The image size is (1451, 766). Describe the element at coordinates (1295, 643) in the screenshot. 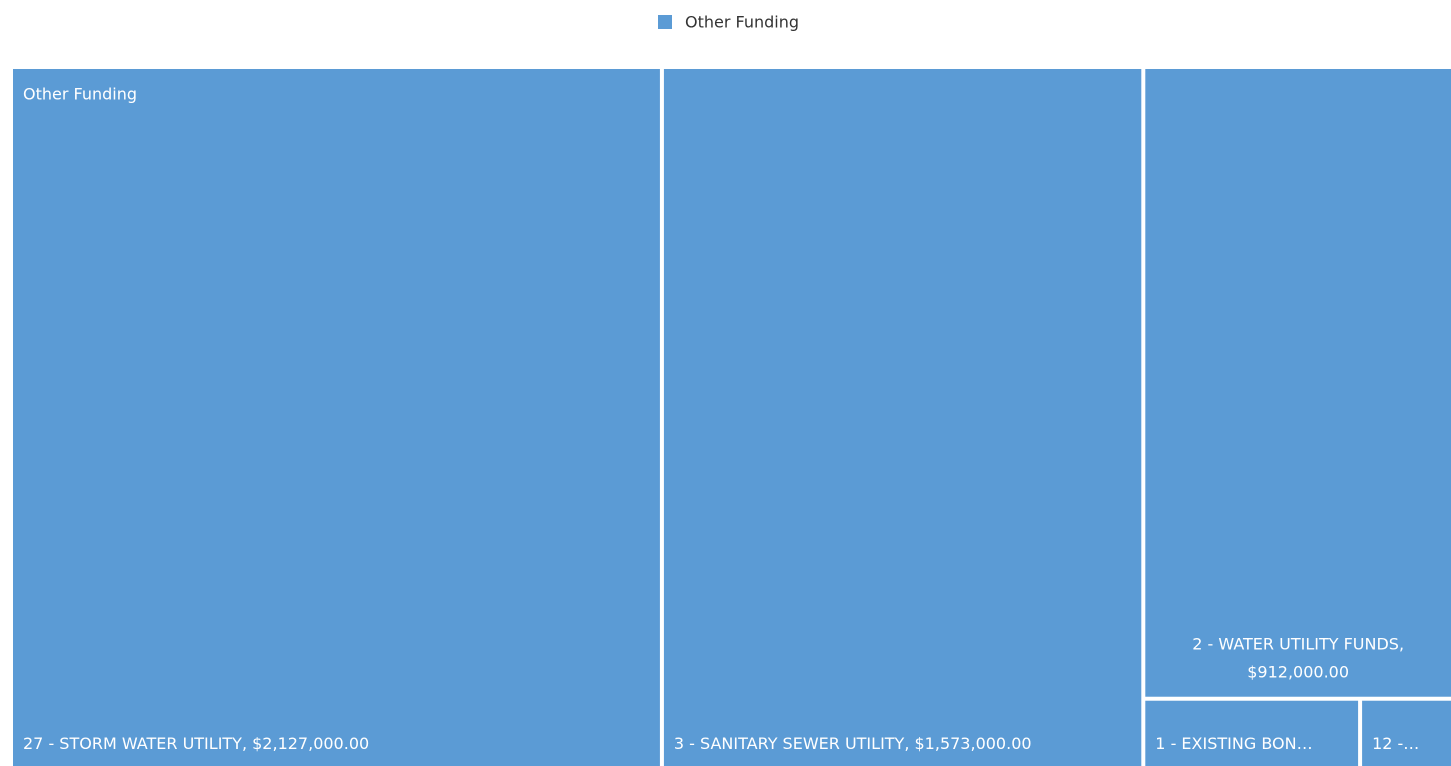

I see `cell-category: 2 - WATER UTILITY FUNDS` at that location.